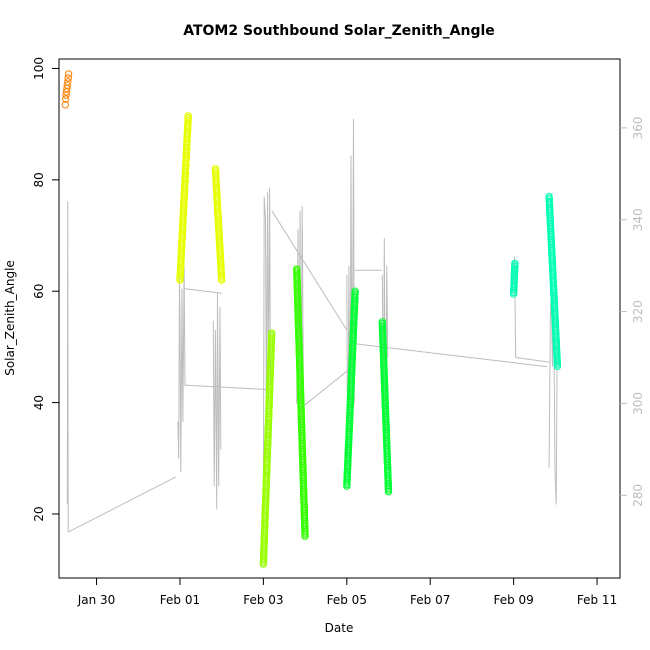 Image resolution: width=650 pixels, height=650 pixels. What do you see at coordinates (10, 318) in the screenshot?
I see `y-axis-label: Solar_Zenith_Angle` at bounding box center [10, 318].